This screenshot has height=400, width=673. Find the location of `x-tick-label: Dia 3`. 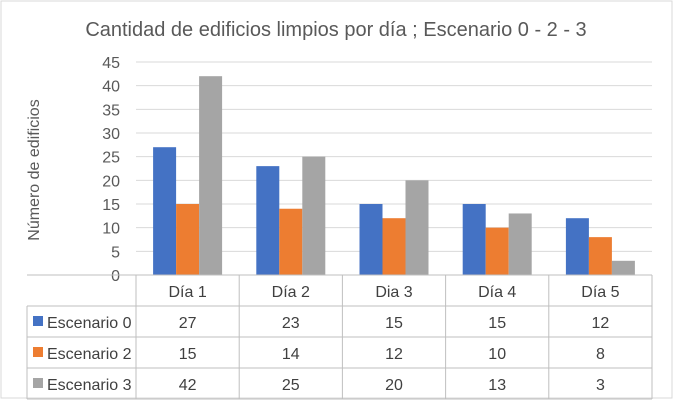

x-tick-label: Dia 3 is located at coordinates (393, 292).